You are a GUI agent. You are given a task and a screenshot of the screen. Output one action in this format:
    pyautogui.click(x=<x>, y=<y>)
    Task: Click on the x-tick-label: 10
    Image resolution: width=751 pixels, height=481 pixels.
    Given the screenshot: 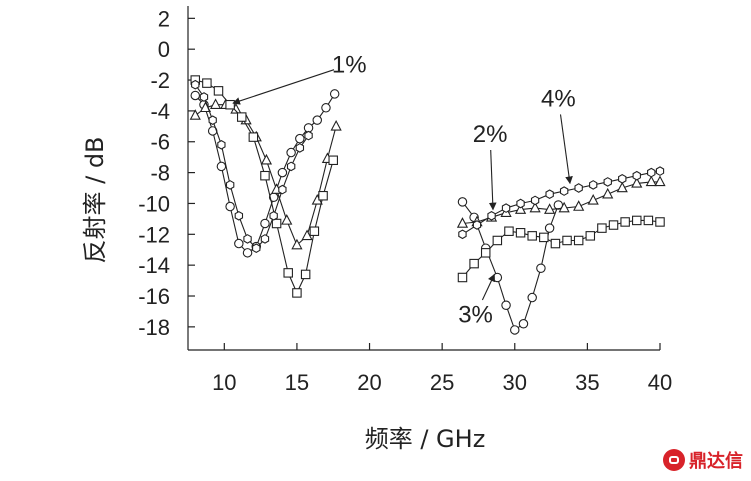 What is the action you would take?
    pyautogui.click(x=224, y=382)
    